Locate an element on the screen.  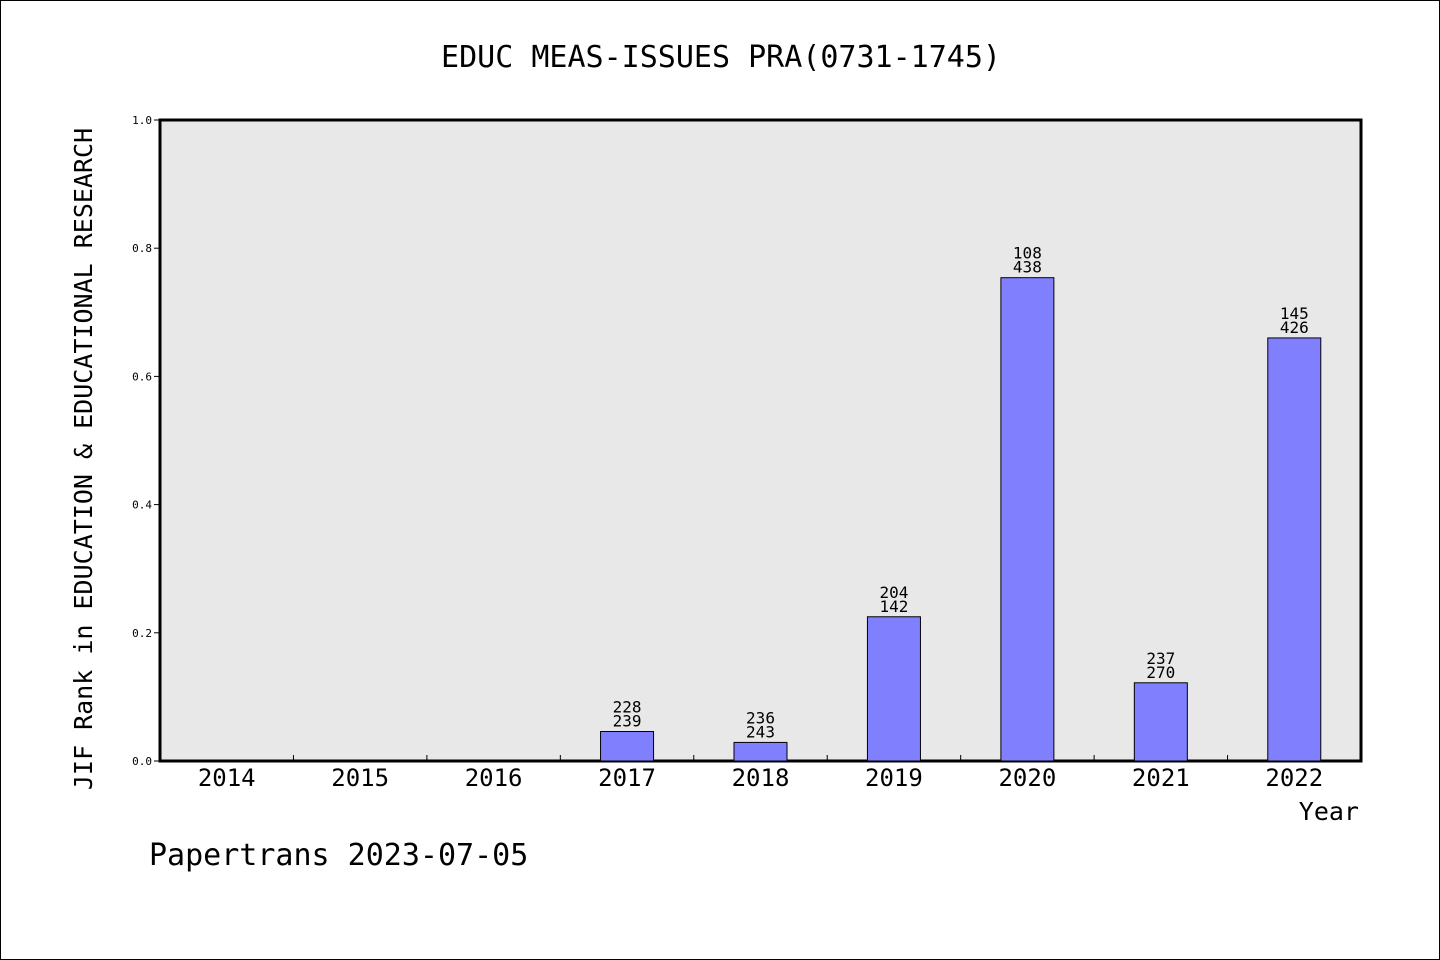
x-tick-label: 2020 is located at coordinates (1027, 778).